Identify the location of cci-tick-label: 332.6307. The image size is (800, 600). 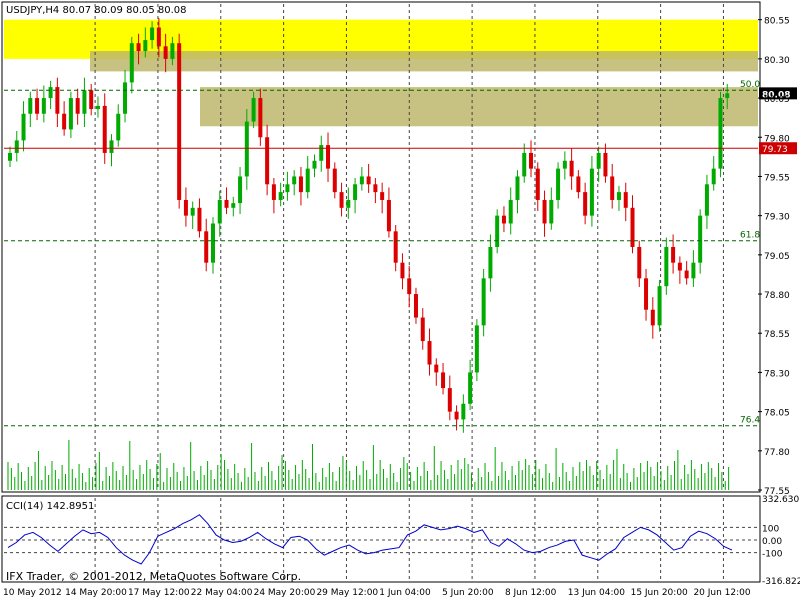
(781, 500).